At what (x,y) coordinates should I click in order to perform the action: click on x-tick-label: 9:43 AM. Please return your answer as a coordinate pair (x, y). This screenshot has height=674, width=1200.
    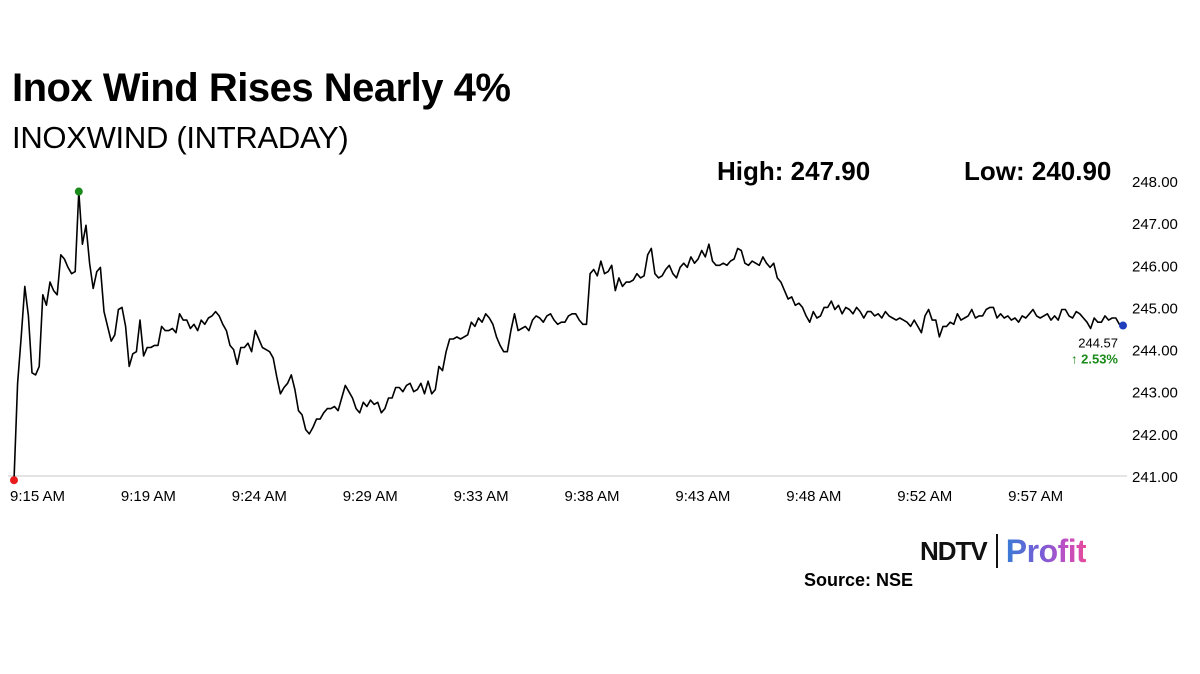
    Looking at the image, I should click on (702, 496).